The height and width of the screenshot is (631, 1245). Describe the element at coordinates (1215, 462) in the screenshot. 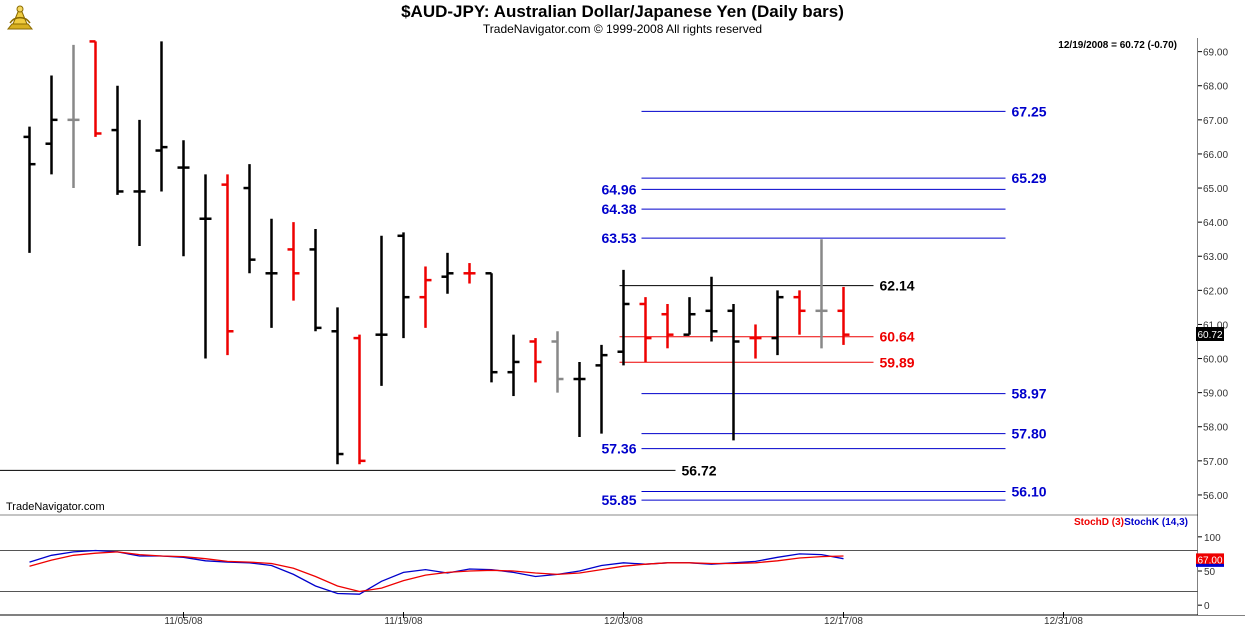

I see `y-tick-label: 57.00` at that location.